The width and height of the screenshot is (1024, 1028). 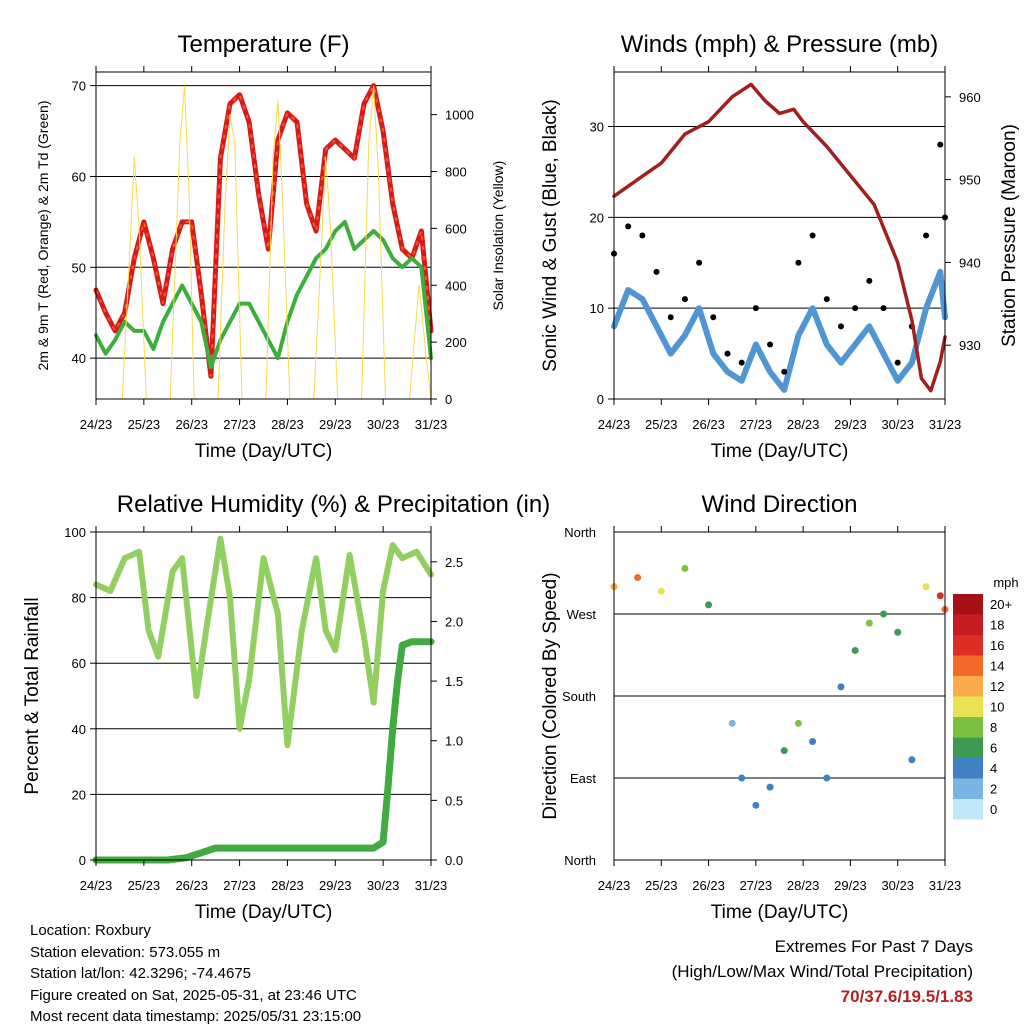 I want to click on y-tick-label: 40, so click(x=79, y=729).